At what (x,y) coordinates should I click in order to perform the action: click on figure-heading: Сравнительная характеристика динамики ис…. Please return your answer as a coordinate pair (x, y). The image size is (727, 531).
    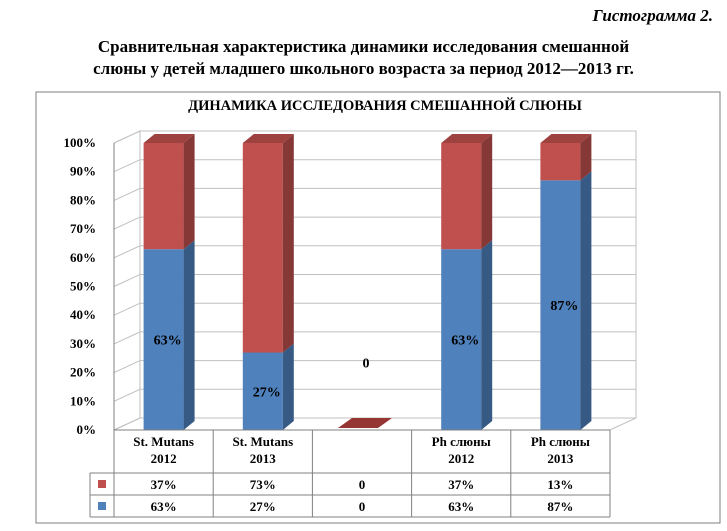
    Looking at the image, I should click on (363, 58).